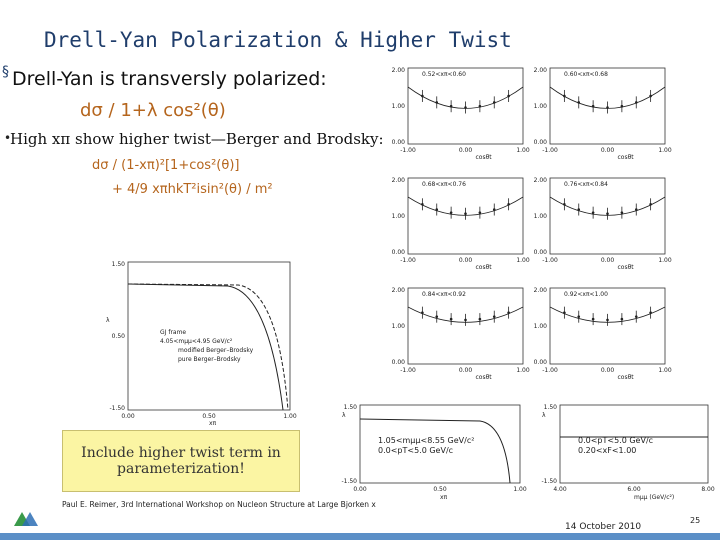 The image size is (720, 540). Describe the element at coordinates (209, 359) in the screenshot. I see `legend-text: pure Berger–Brodsky` at that location.